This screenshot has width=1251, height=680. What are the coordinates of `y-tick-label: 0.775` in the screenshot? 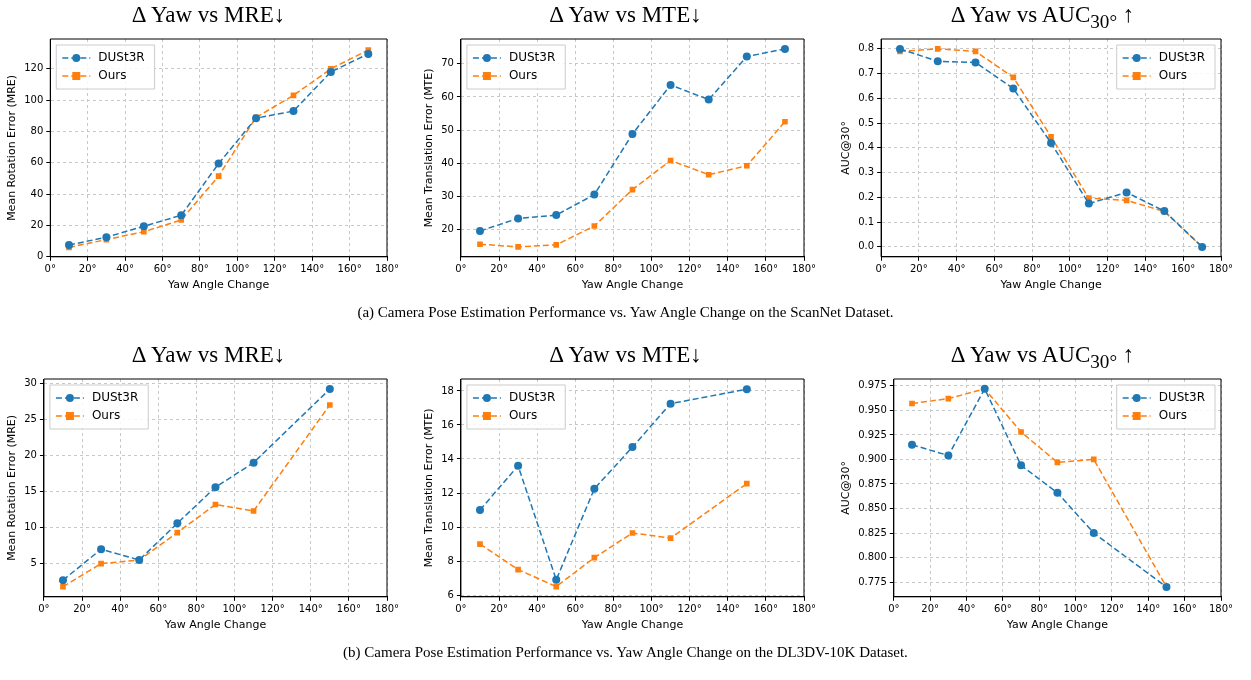 It's located at (872, 581).